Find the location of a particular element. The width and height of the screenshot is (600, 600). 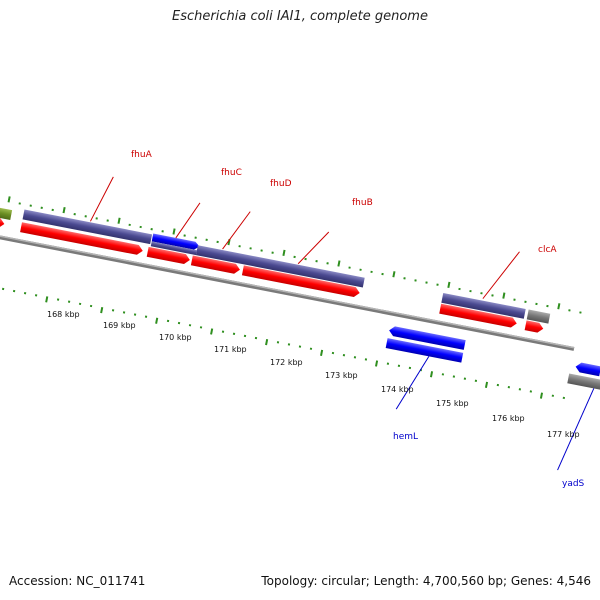

gene-red-fhuA is located at coordinates (81, 238).